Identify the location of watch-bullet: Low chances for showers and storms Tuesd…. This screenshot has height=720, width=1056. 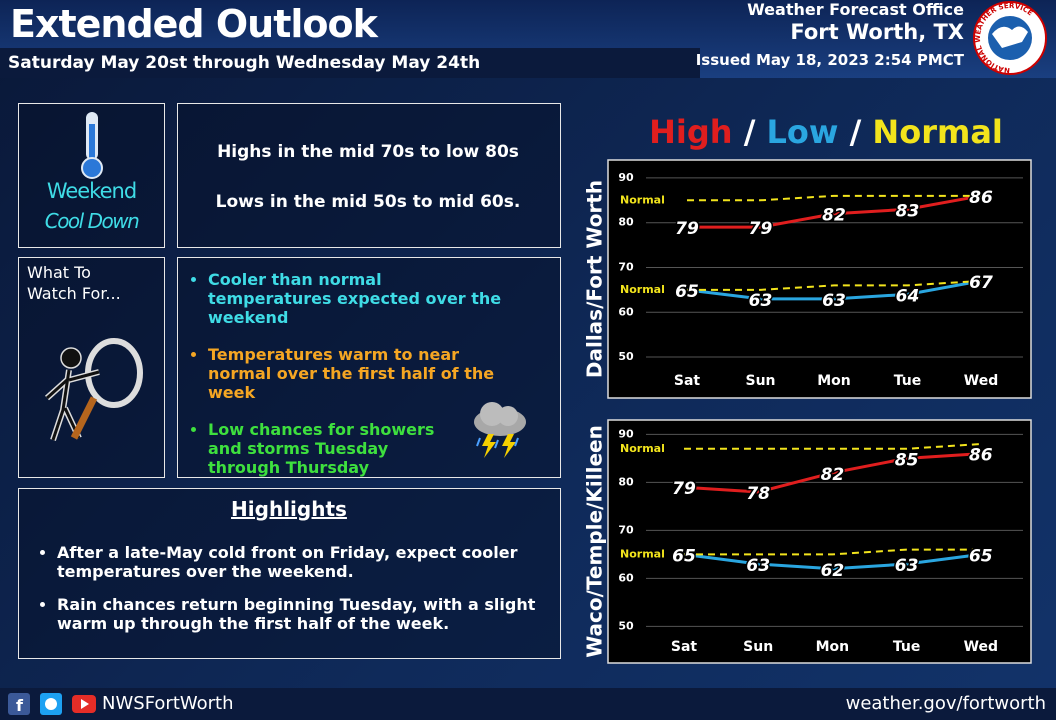
(333, 448).